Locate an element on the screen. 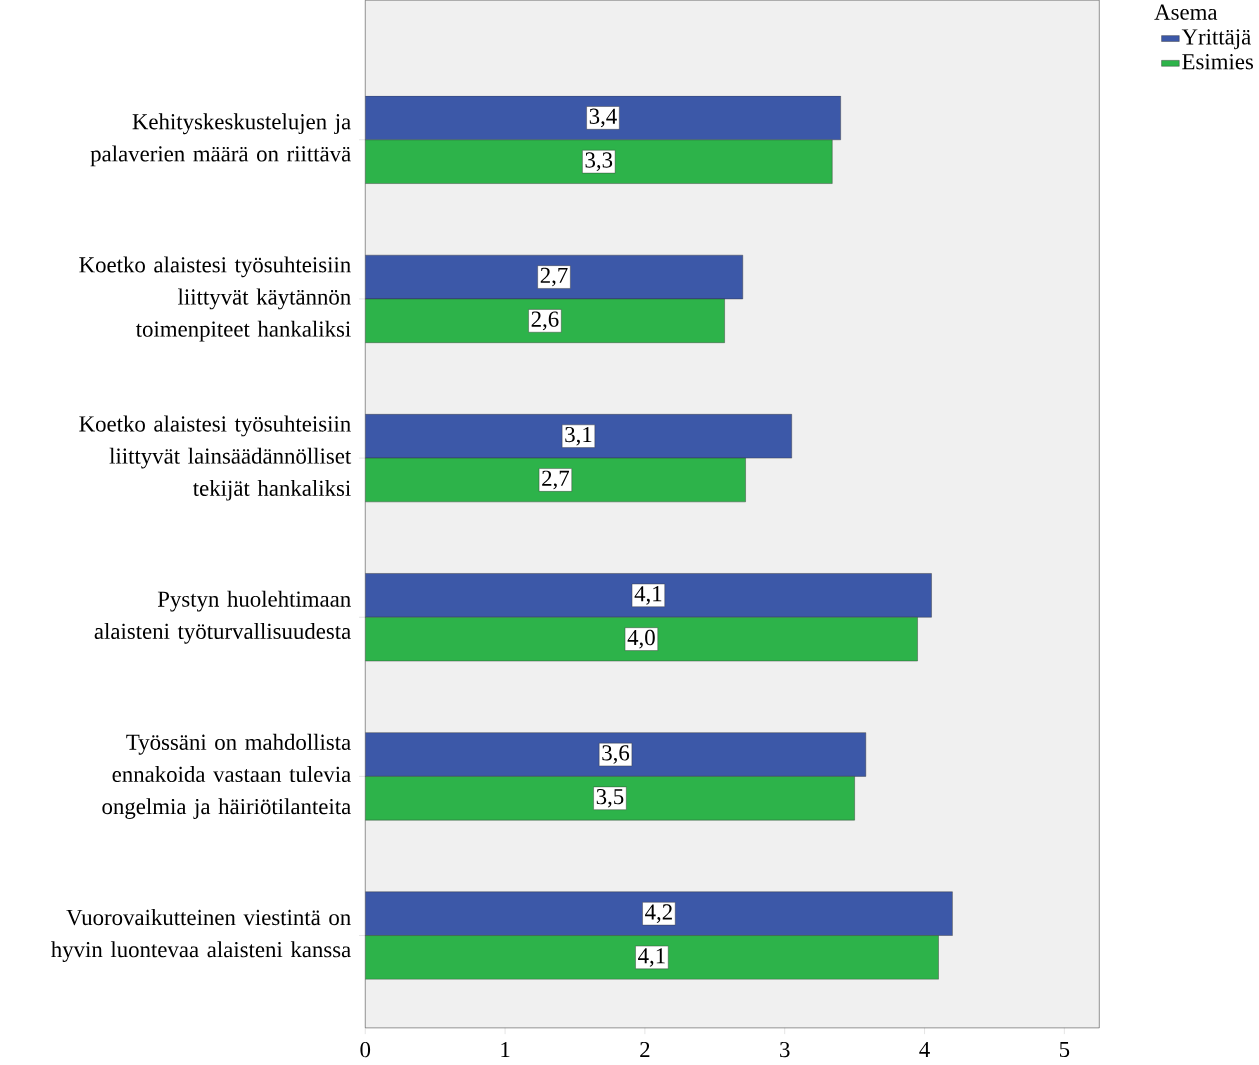  x-tick-label: 0 is located at coordinates (365, 1049).